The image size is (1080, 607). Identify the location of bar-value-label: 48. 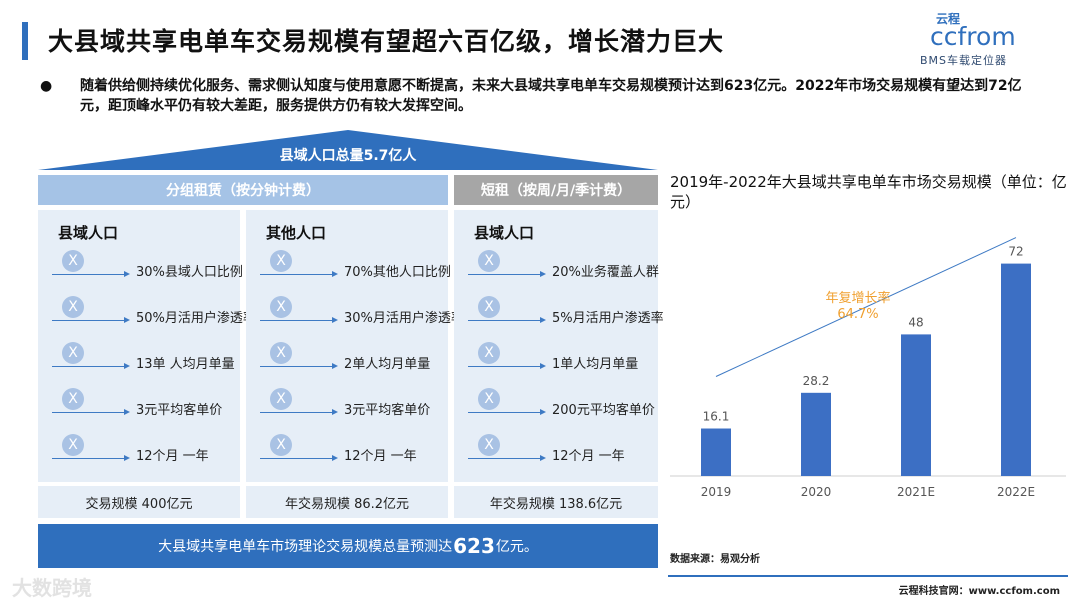
(915, 322).